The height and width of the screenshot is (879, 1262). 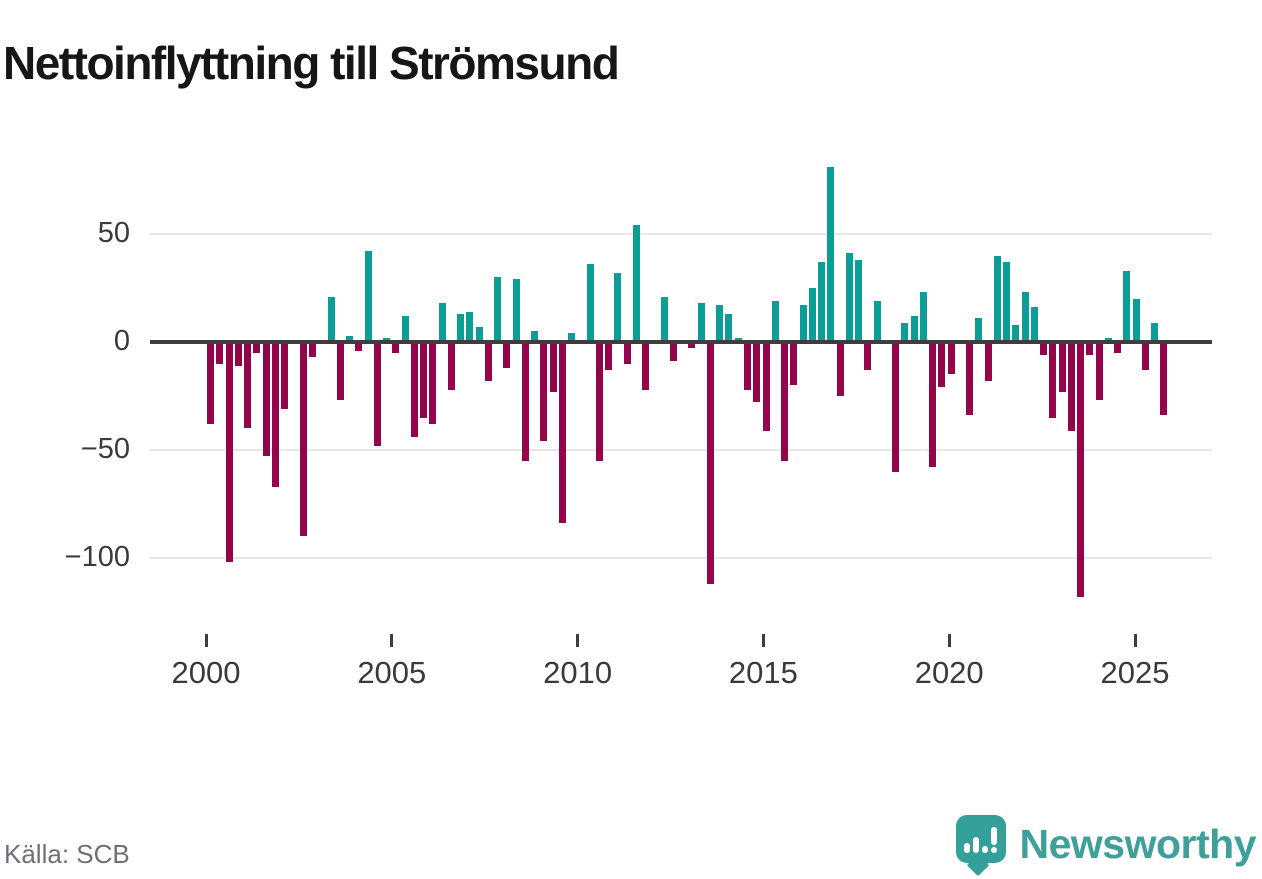 I want to click on x-tick-label-2015: 2015, so click(x=763, y=672).